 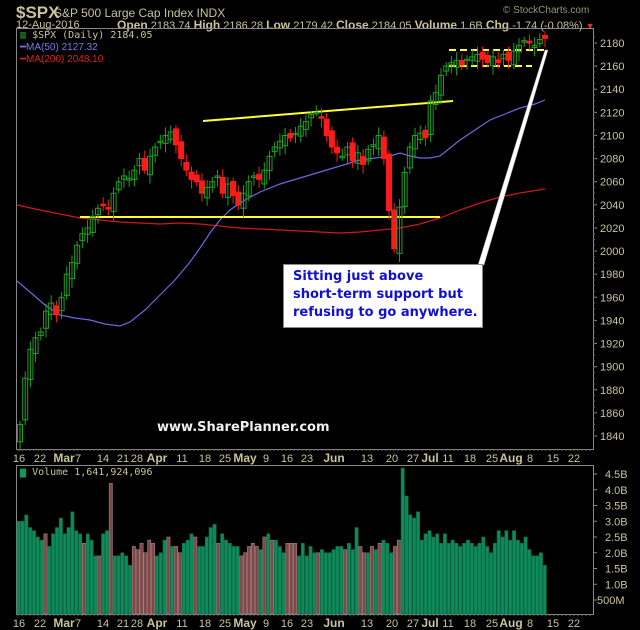 I want to click on svg-text: 2.0B, so click(x=616, y=554).